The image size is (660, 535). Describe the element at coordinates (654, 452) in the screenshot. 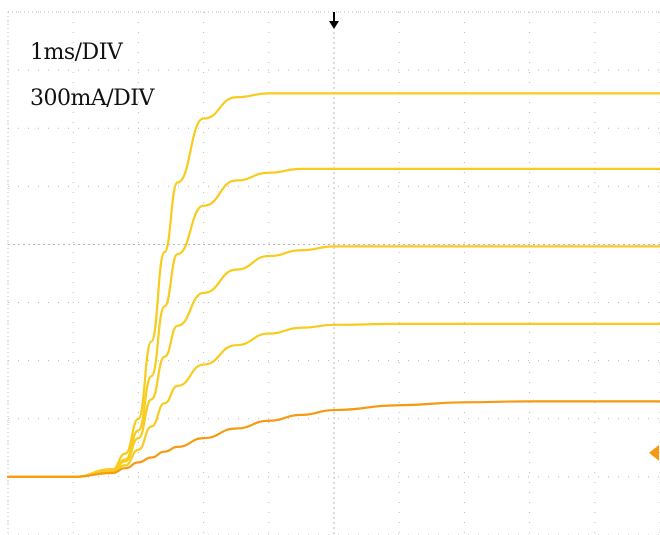

I see `level-diamond-icon` at that location.